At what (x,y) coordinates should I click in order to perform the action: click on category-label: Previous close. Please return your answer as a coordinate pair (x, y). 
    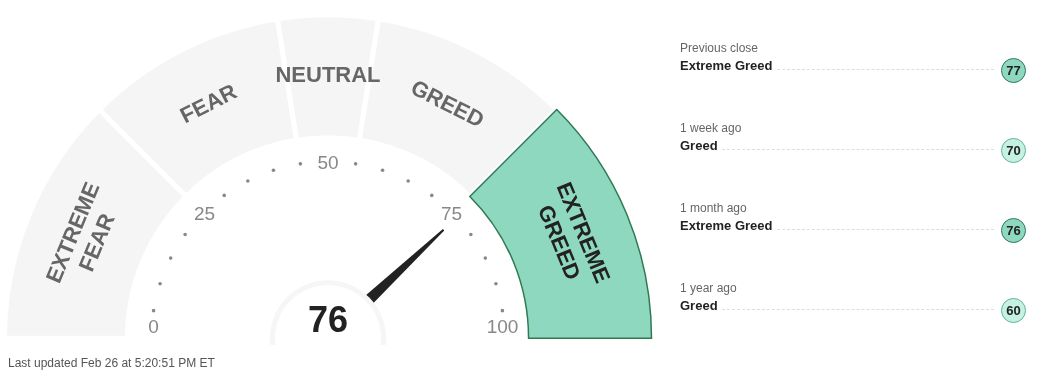
    Looking at the image, I should click on (720, 48).